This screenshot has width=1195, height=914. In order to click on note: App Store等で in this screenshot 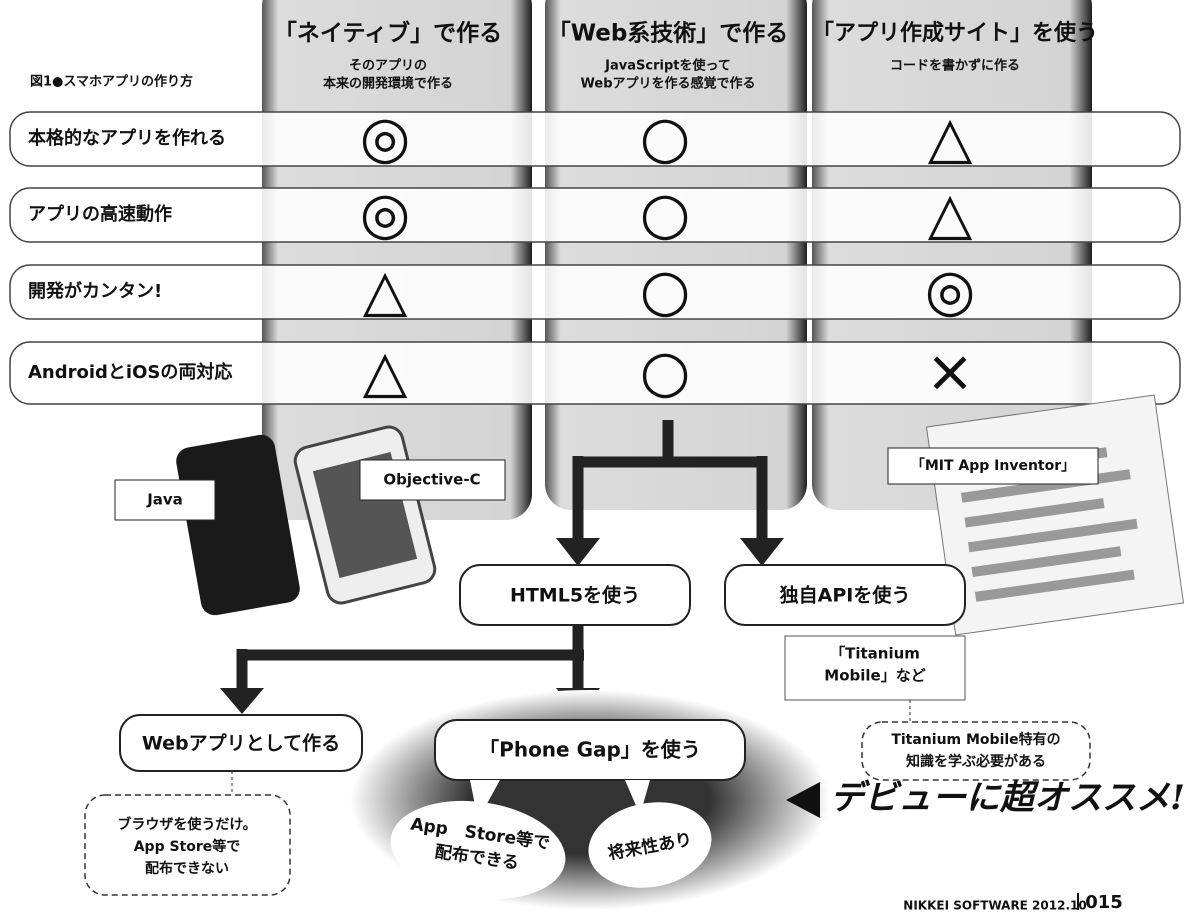, I will do `click(187, 846)`.